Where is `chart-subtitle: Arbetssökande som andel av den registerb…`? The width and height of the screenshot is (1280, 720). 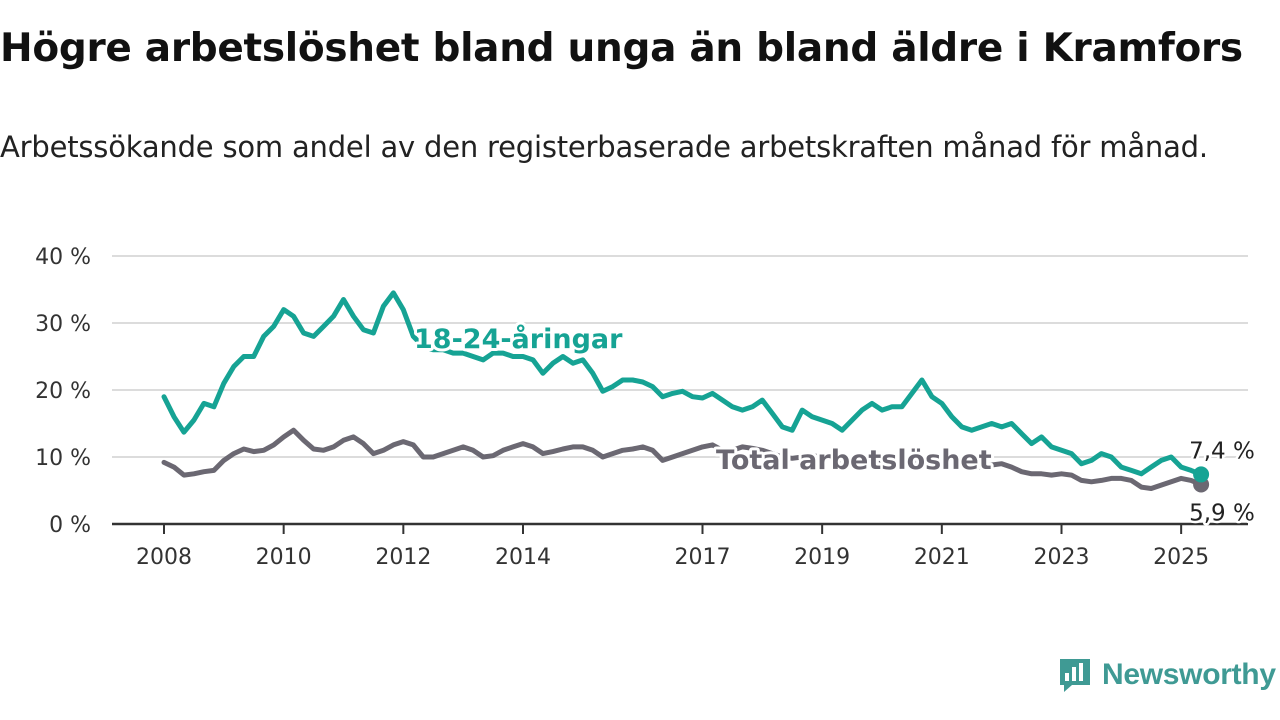 chart-subtitle: Arbetssökande som andel av den registerb… is located at coordinates (604, 147).